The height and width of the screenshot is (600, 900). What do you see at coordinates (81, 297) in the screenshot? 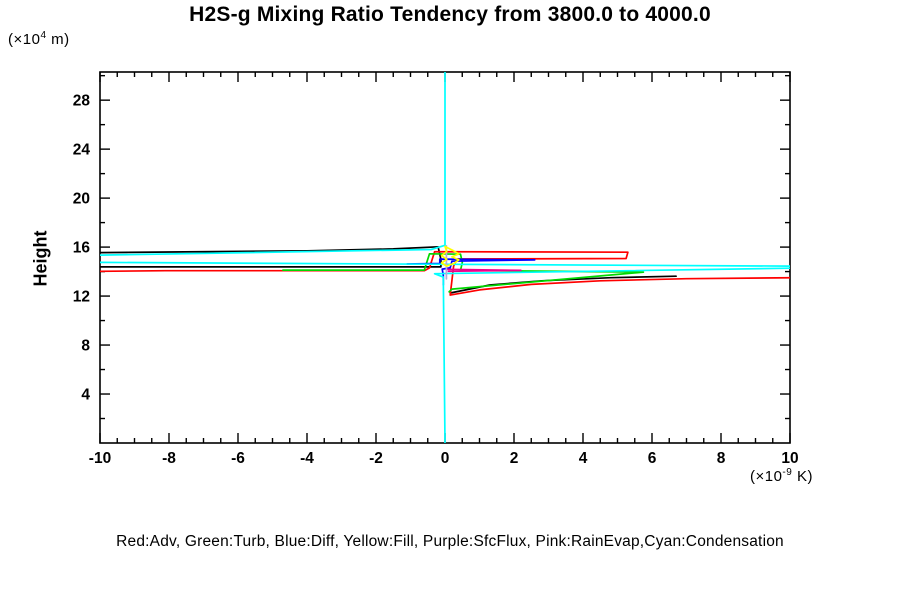
I see `y-tick-label: 12` at bounding box center [81, 297].